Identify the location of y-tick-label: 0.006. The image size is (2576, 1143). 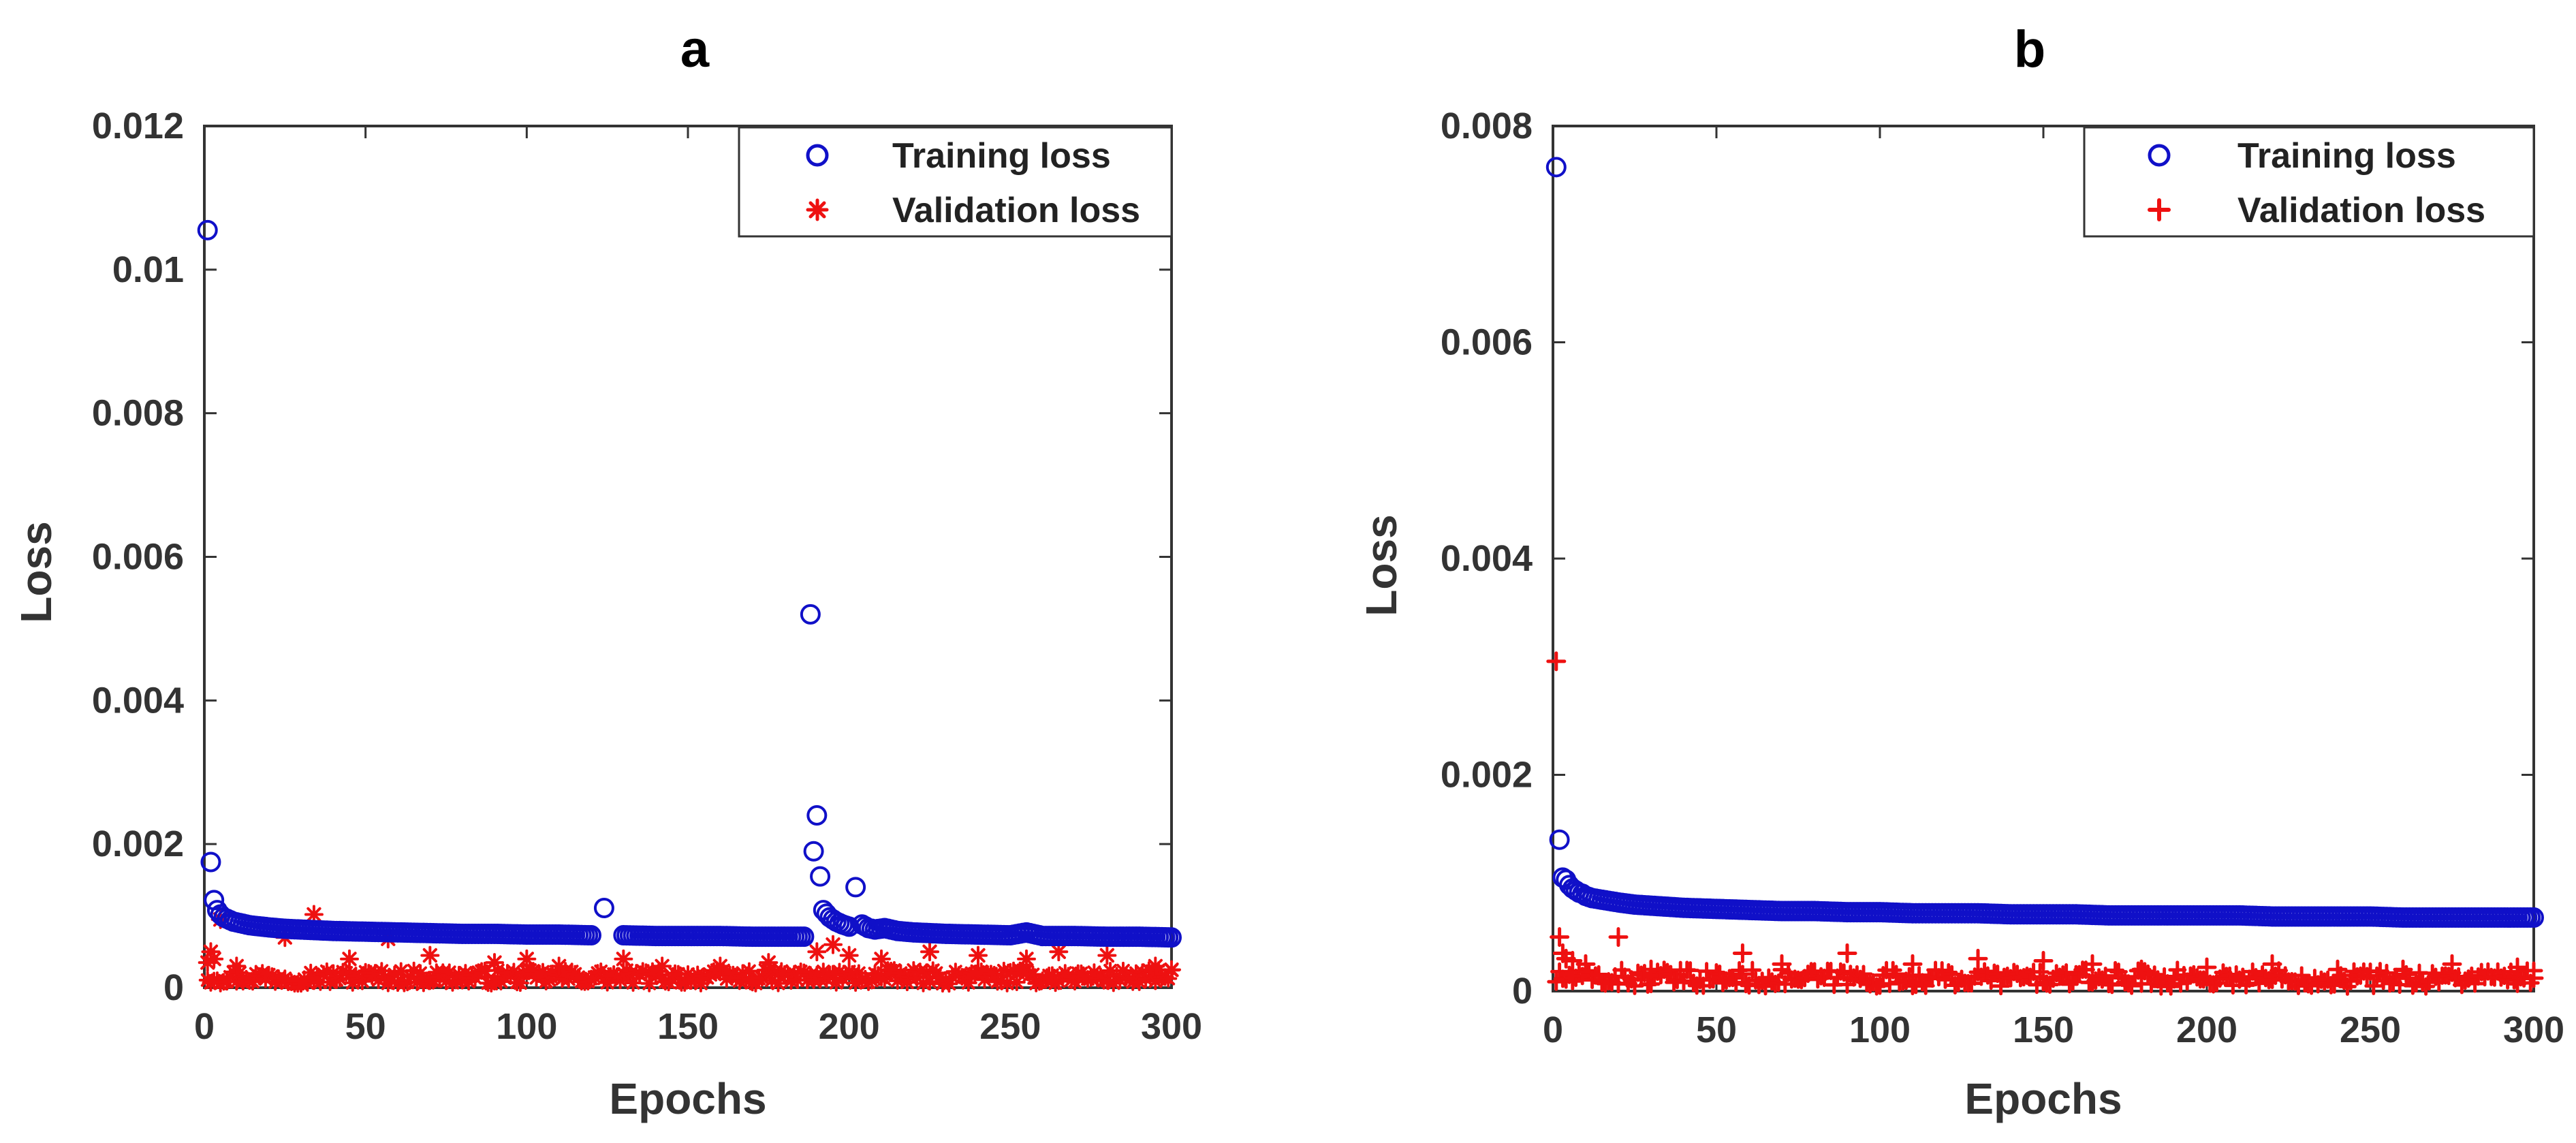
(1487, 342).